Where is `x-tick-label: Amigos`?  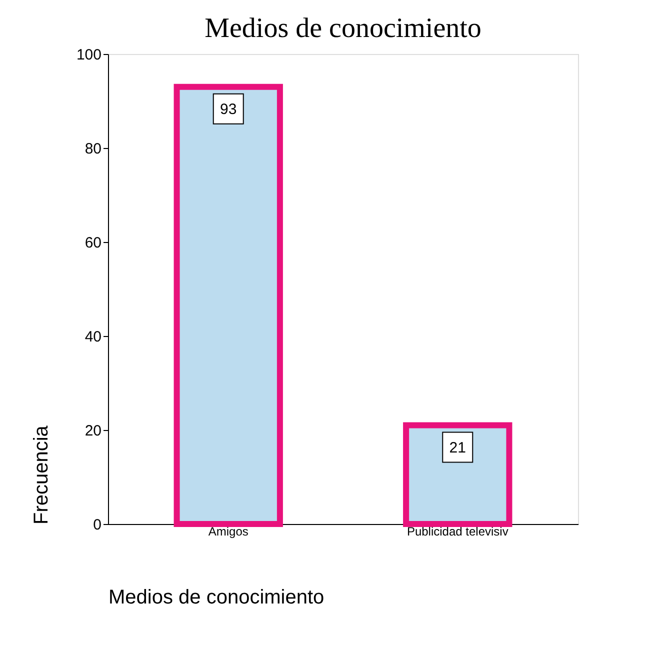 x-tick-label: Amigos is located at coordinates (228, 531).